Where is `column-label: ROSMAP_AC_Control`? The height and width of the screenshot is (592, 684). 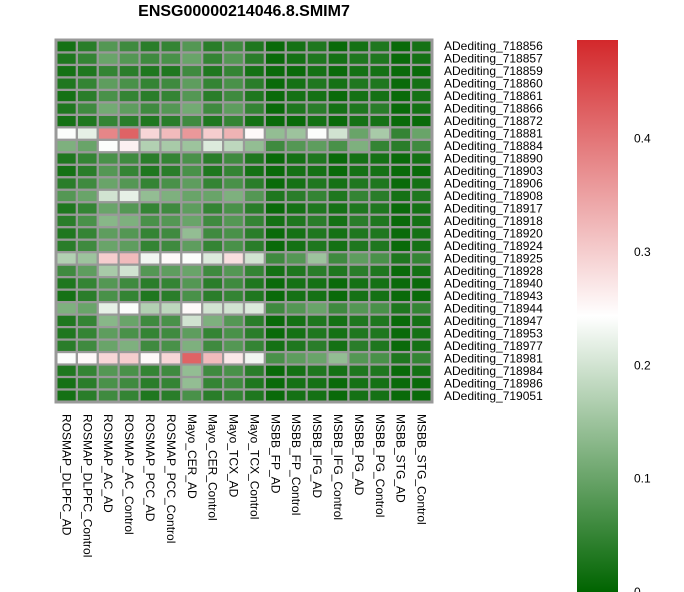
column-label: ROSMAP_AC_Control is located at coordinates (129, 474).